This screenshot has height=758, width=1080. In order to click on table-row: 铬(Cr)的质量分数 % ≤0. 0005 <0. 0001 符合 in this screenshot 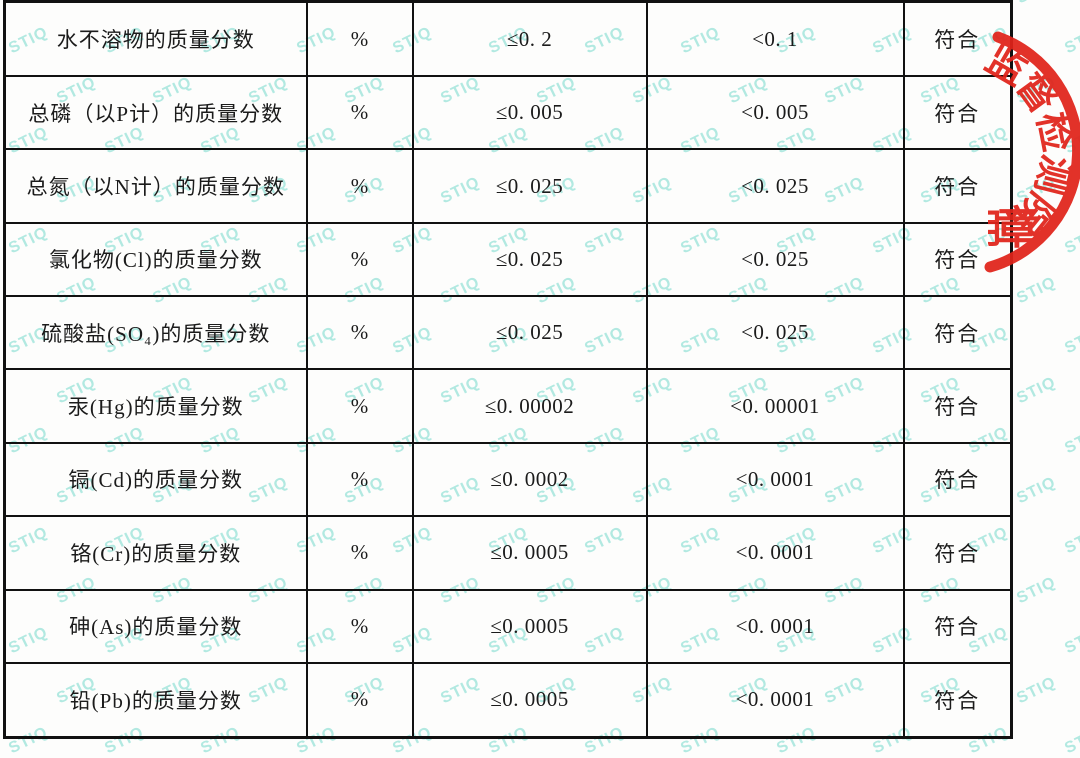, I will do `click(508, 553)`.